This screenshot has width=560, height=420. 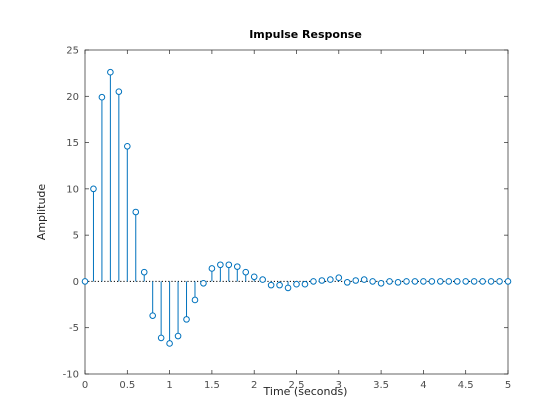 I want to click on x-tick-label: 4.5, so click(x=466, y=385).